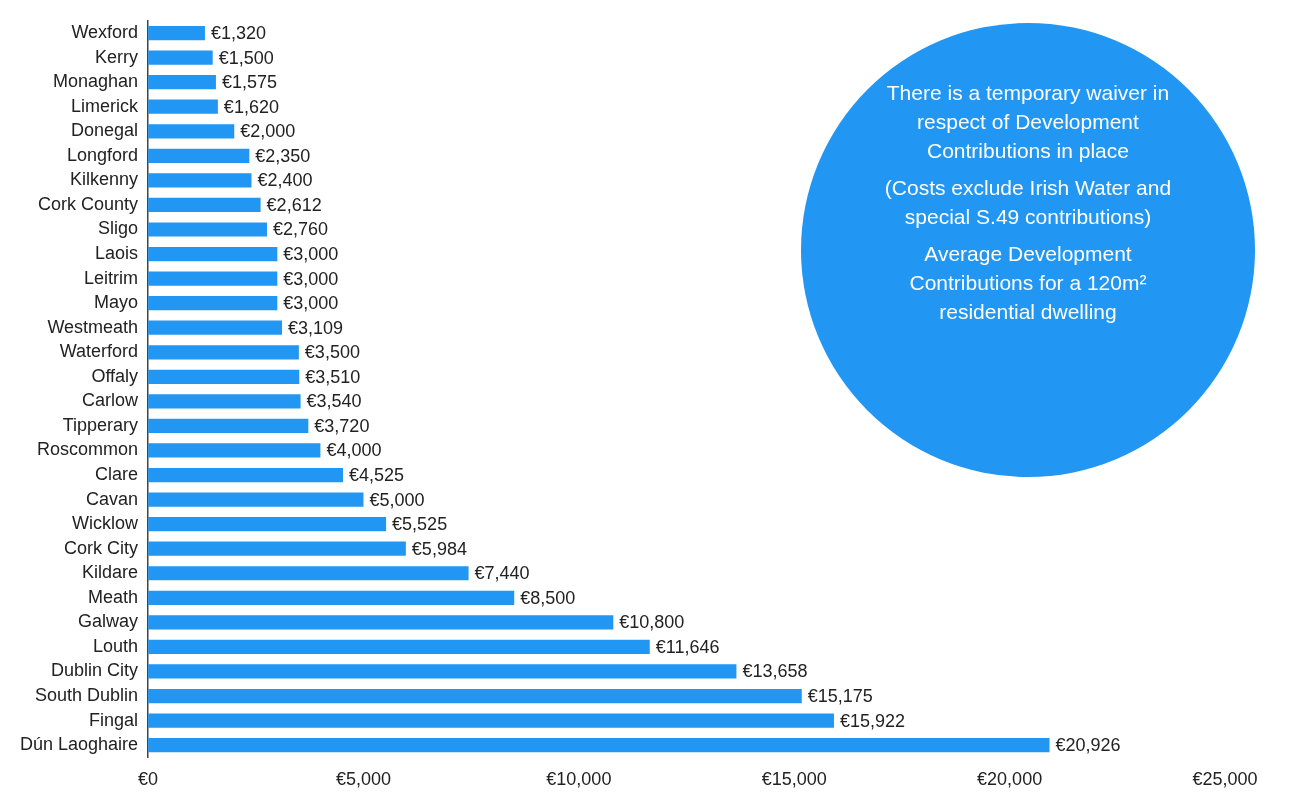 This screenshot has height=803, width=1289. Describe the element at coordinates (283, 155) in the screenshot. I see `data-label: €2,350` at that location.